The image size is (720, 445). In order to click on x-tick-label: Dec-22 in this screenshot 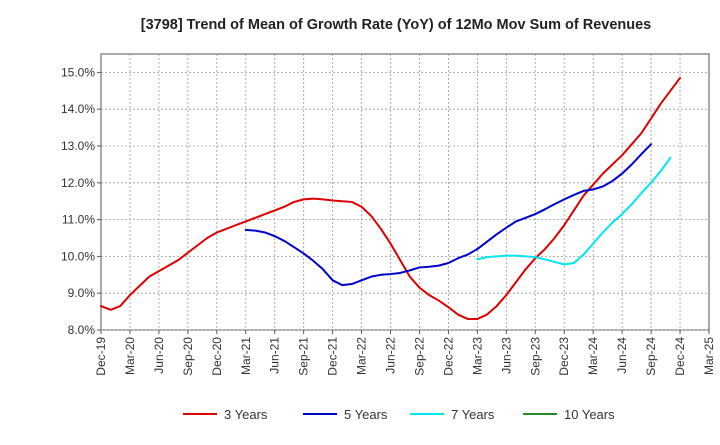, I will do `click(448, 356)`.